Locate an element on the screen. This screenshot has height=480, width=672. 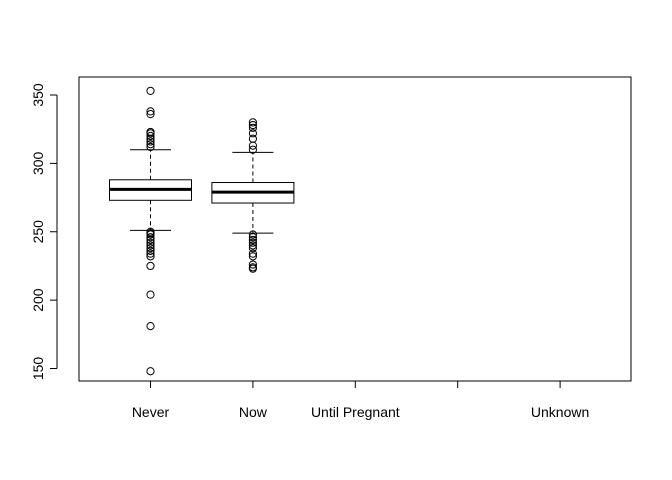
y-axis: 150 200 250 300 350 is located at coordinates (44, 232).